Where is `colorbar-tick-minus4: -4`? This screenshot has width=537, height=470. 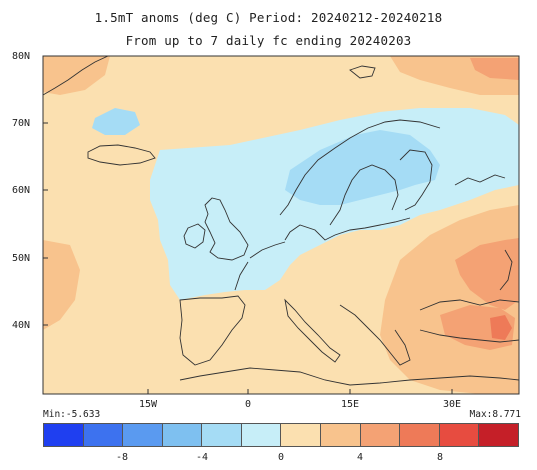 colorbar-tick-minus4: -4 is located at coordinates (202, 457).